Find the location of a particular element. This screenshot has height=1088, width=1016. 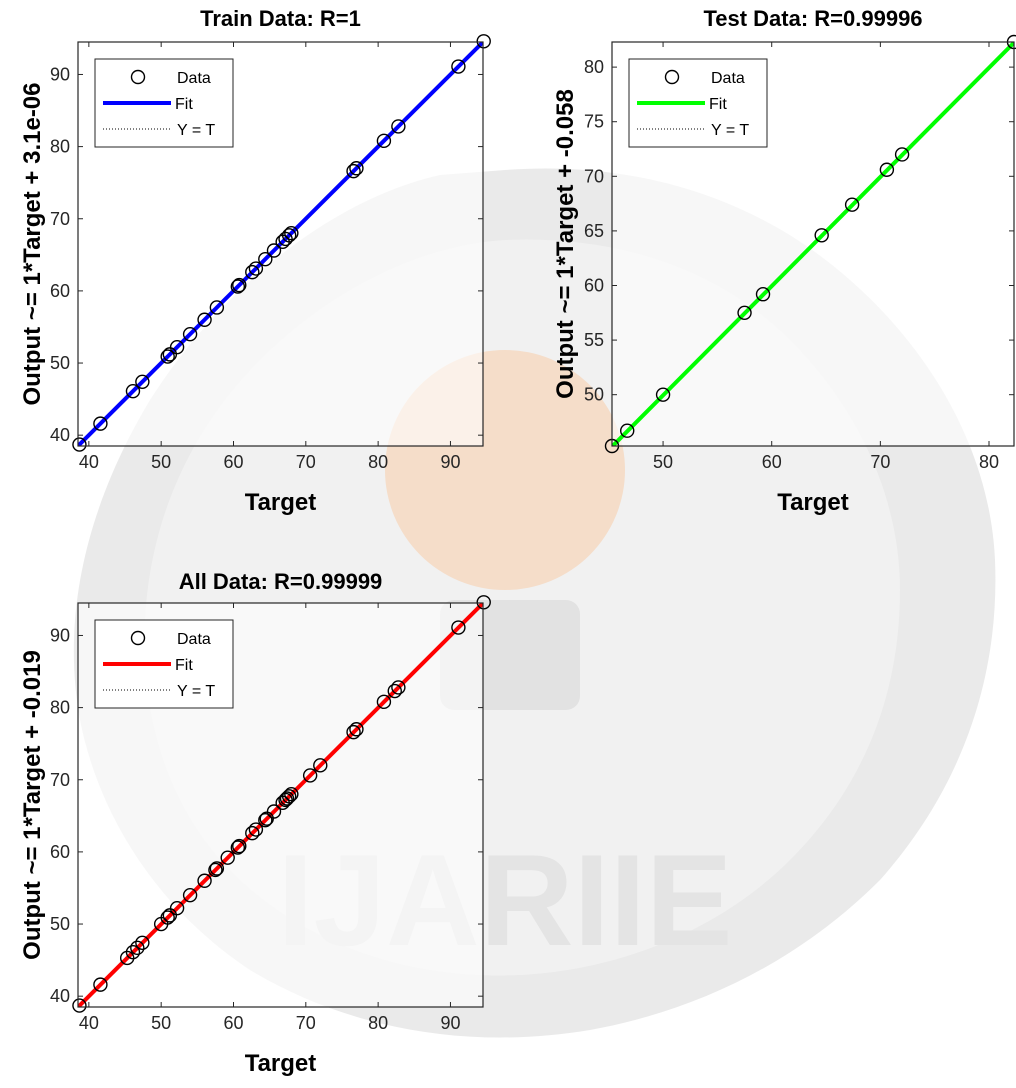

chart-title: Test Data: R=0.99996 is located at coordinates (812, 18).